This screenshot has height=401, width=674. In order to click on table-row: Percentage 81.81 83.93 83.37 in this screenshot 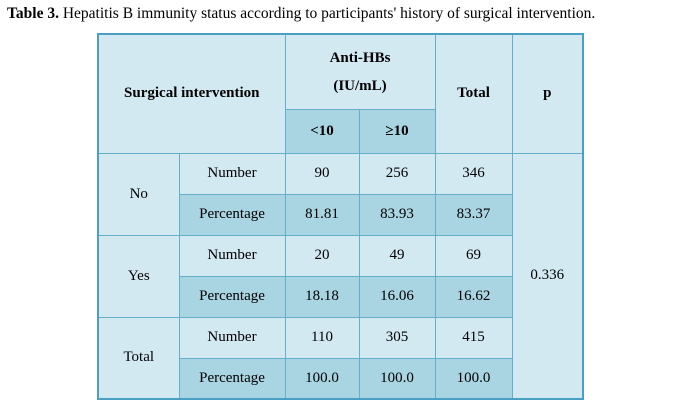, I will do `click(340, 214)`.